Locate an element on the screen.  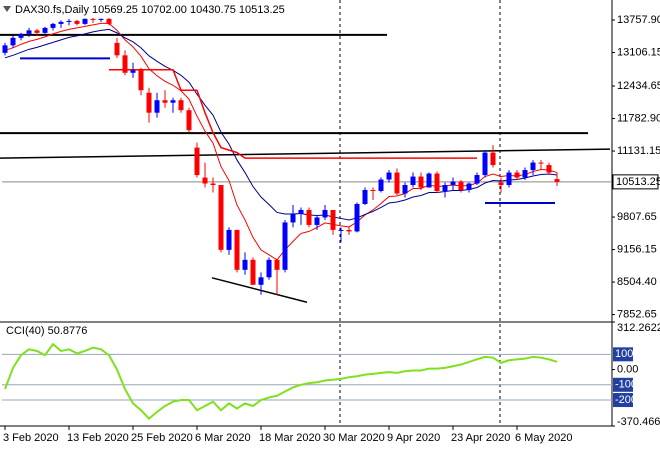
price-box is located at coordinates (635, 182).